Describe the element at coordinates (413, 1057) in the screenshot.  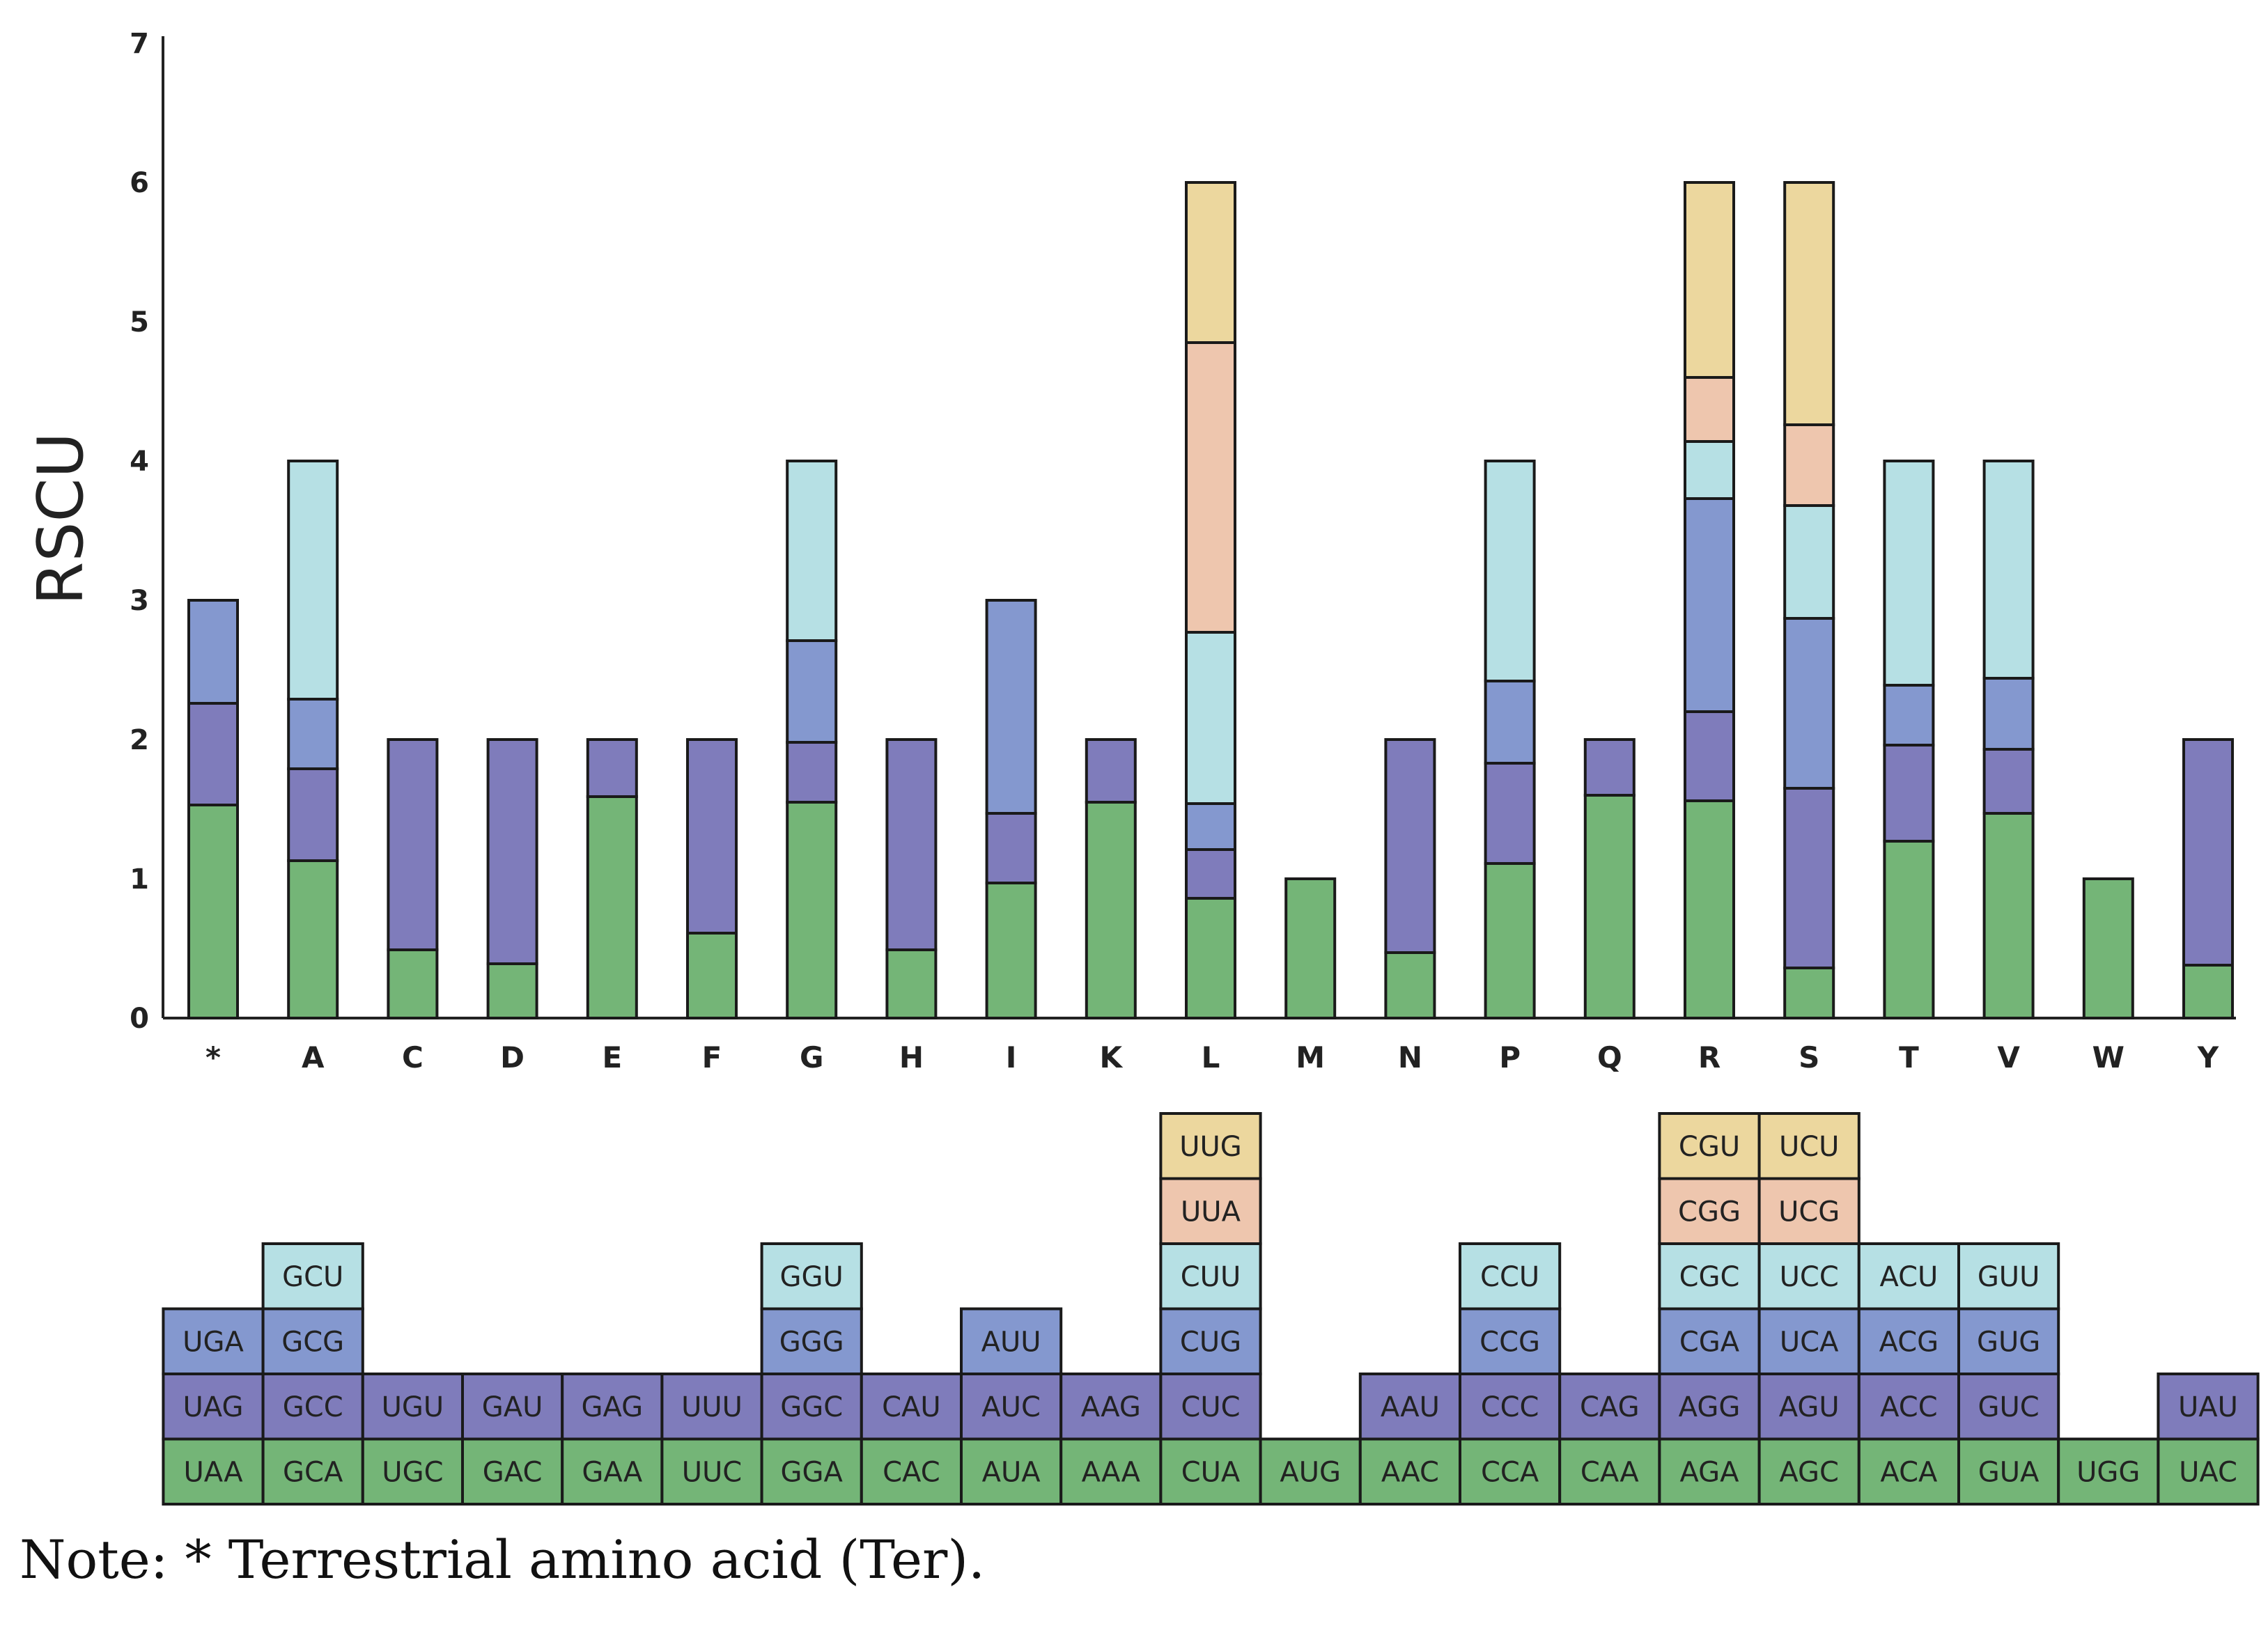
I see `x-category-label: C` at that location.